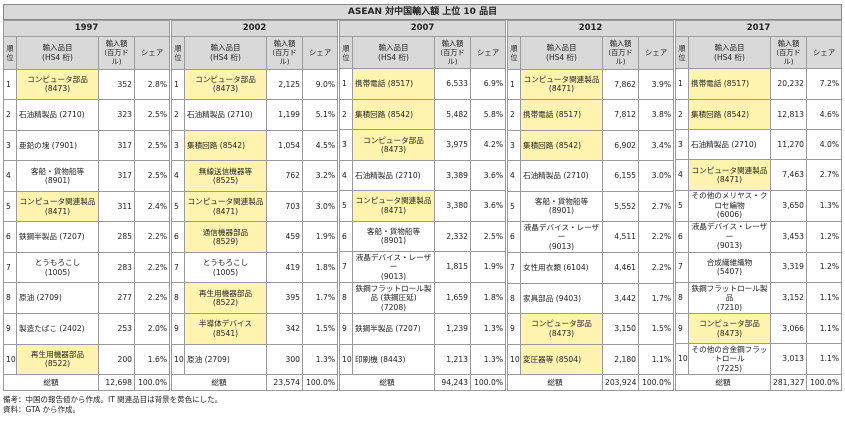 The height and width of the screenshot is (425, 845). Describe the element at coordinates (320, 145) in the screenshot. I see `share-cell: 4.5%` at that location.